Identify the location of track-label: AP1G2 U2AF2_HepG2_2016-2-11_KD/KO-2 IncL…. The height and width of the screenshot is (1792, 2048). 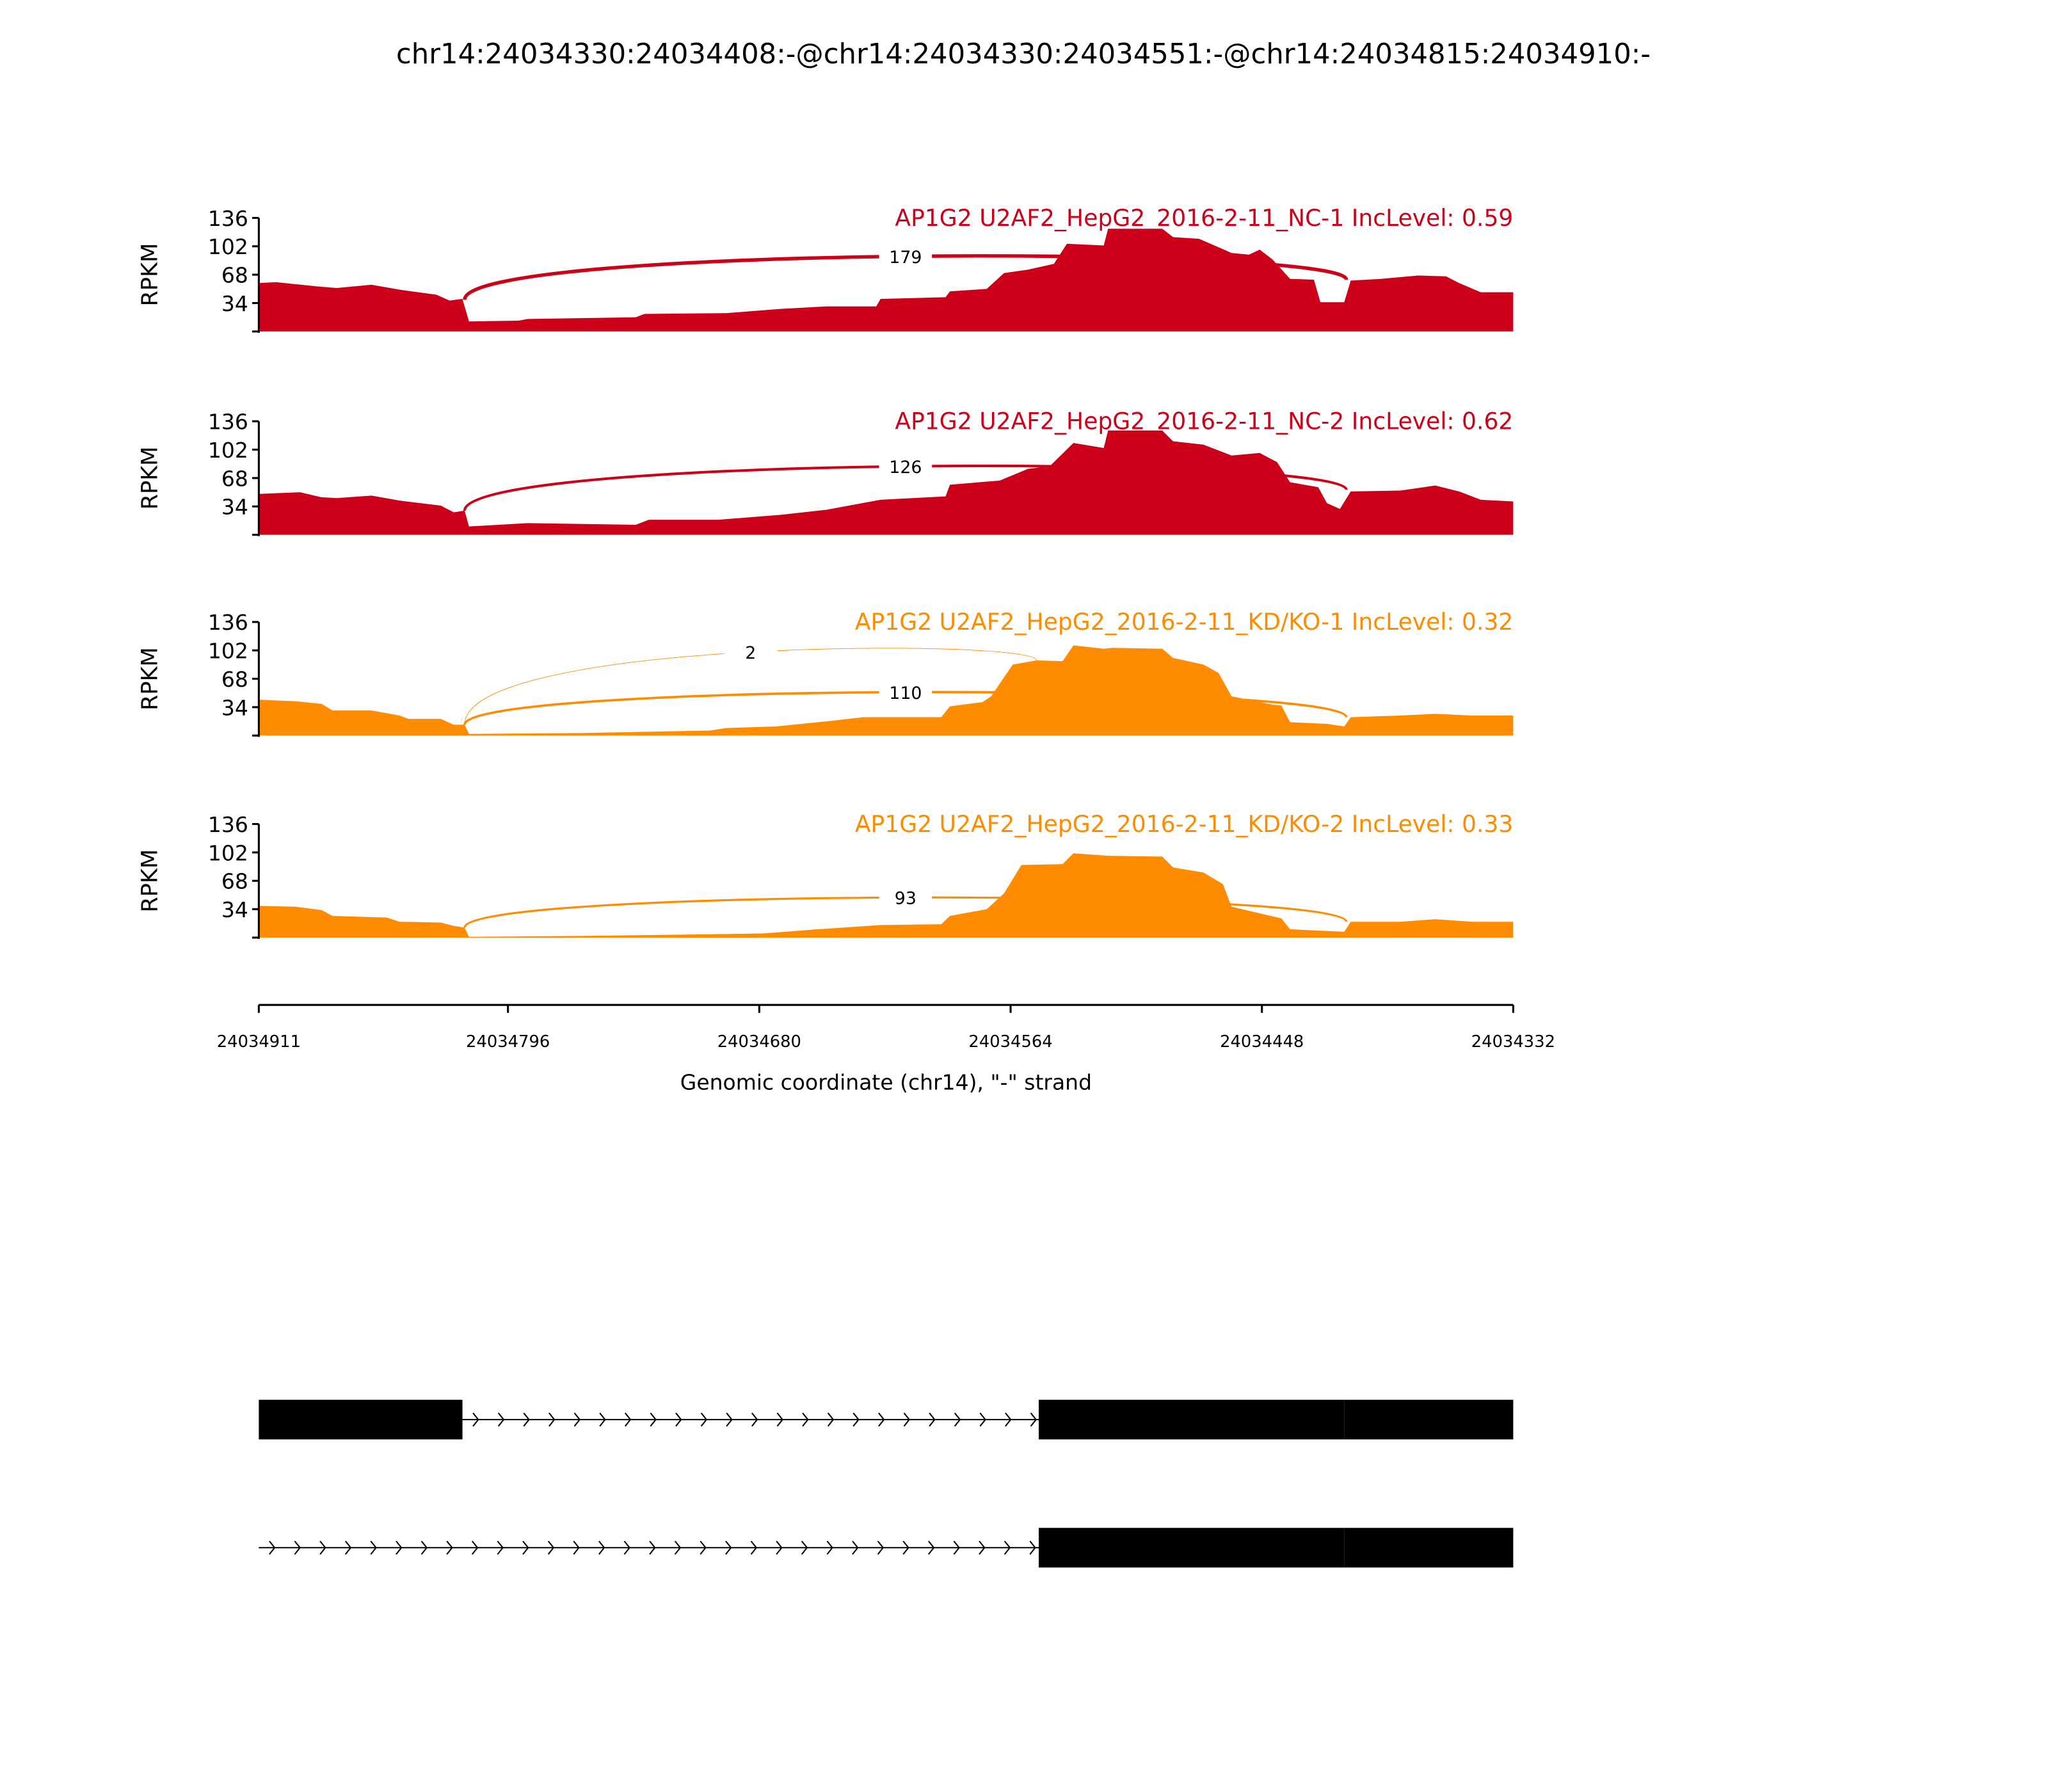
(1184, 824).